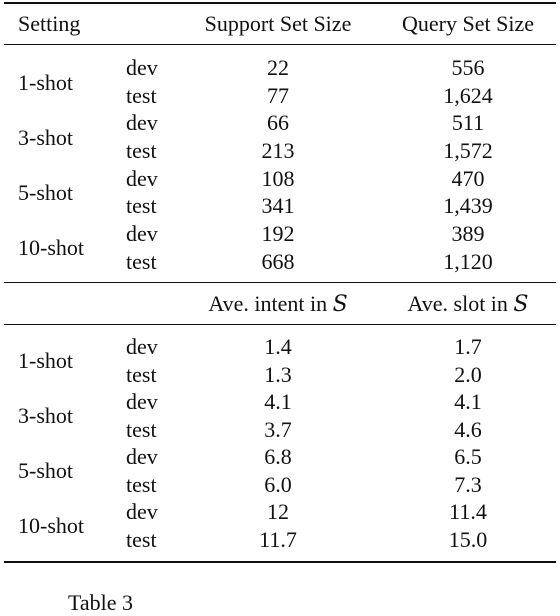 This screenshot has width=560, height=616. Describe the element at coordinates (468, 95) in the screenshot. I see `query-size-cell: 1,624` at that location.